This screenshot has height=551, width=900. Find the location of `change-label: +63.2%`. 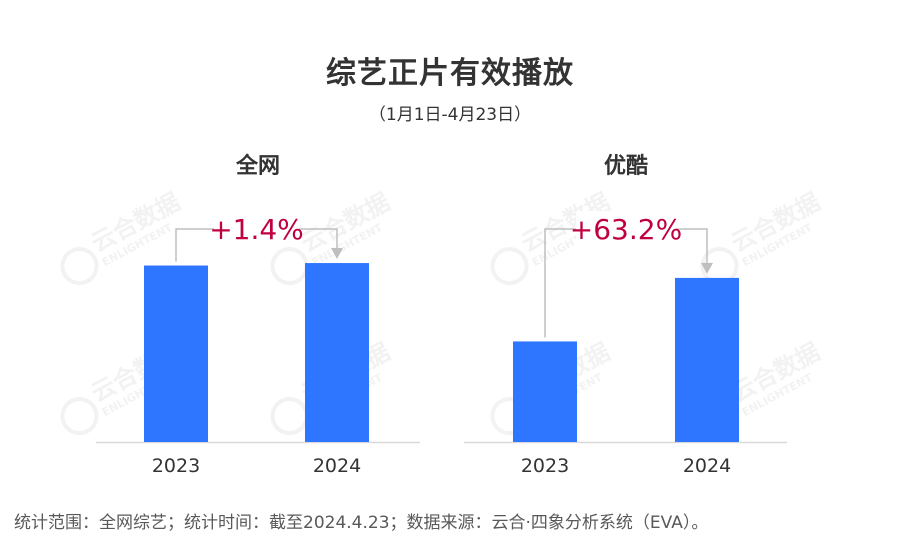

change-label: +63.2% is located at coordinates (626, 229).